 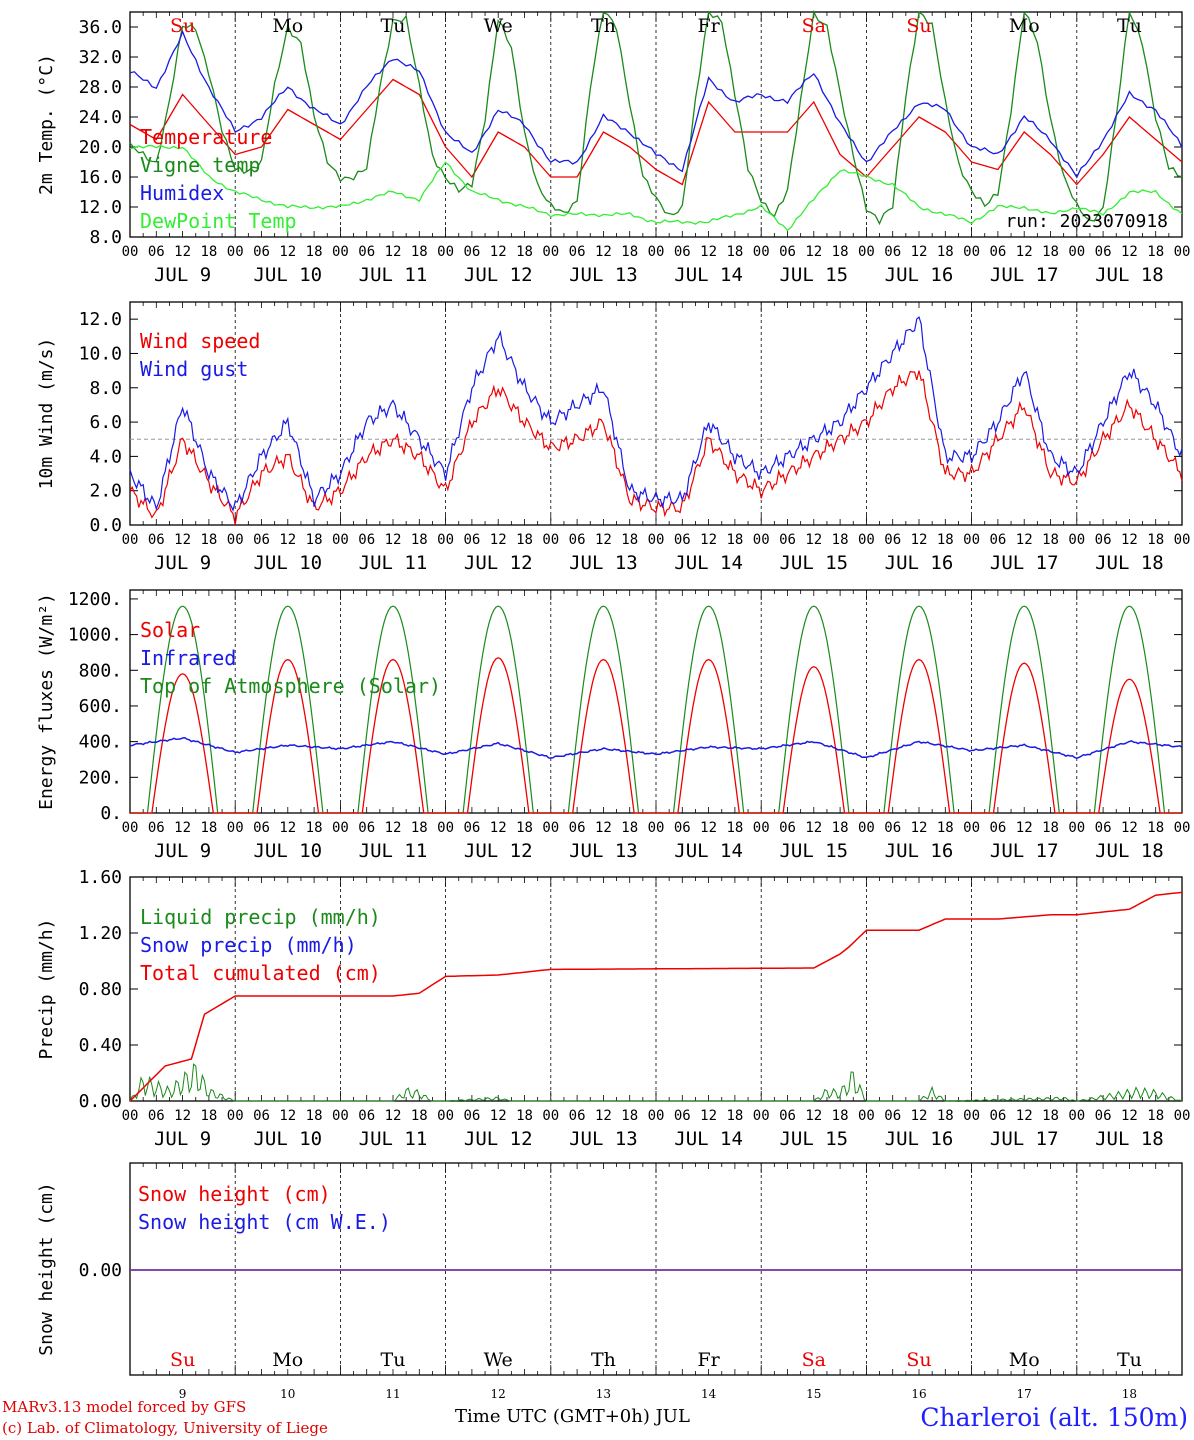 I want to click on legend-entry: Temperature, so click(x=206, y=137).